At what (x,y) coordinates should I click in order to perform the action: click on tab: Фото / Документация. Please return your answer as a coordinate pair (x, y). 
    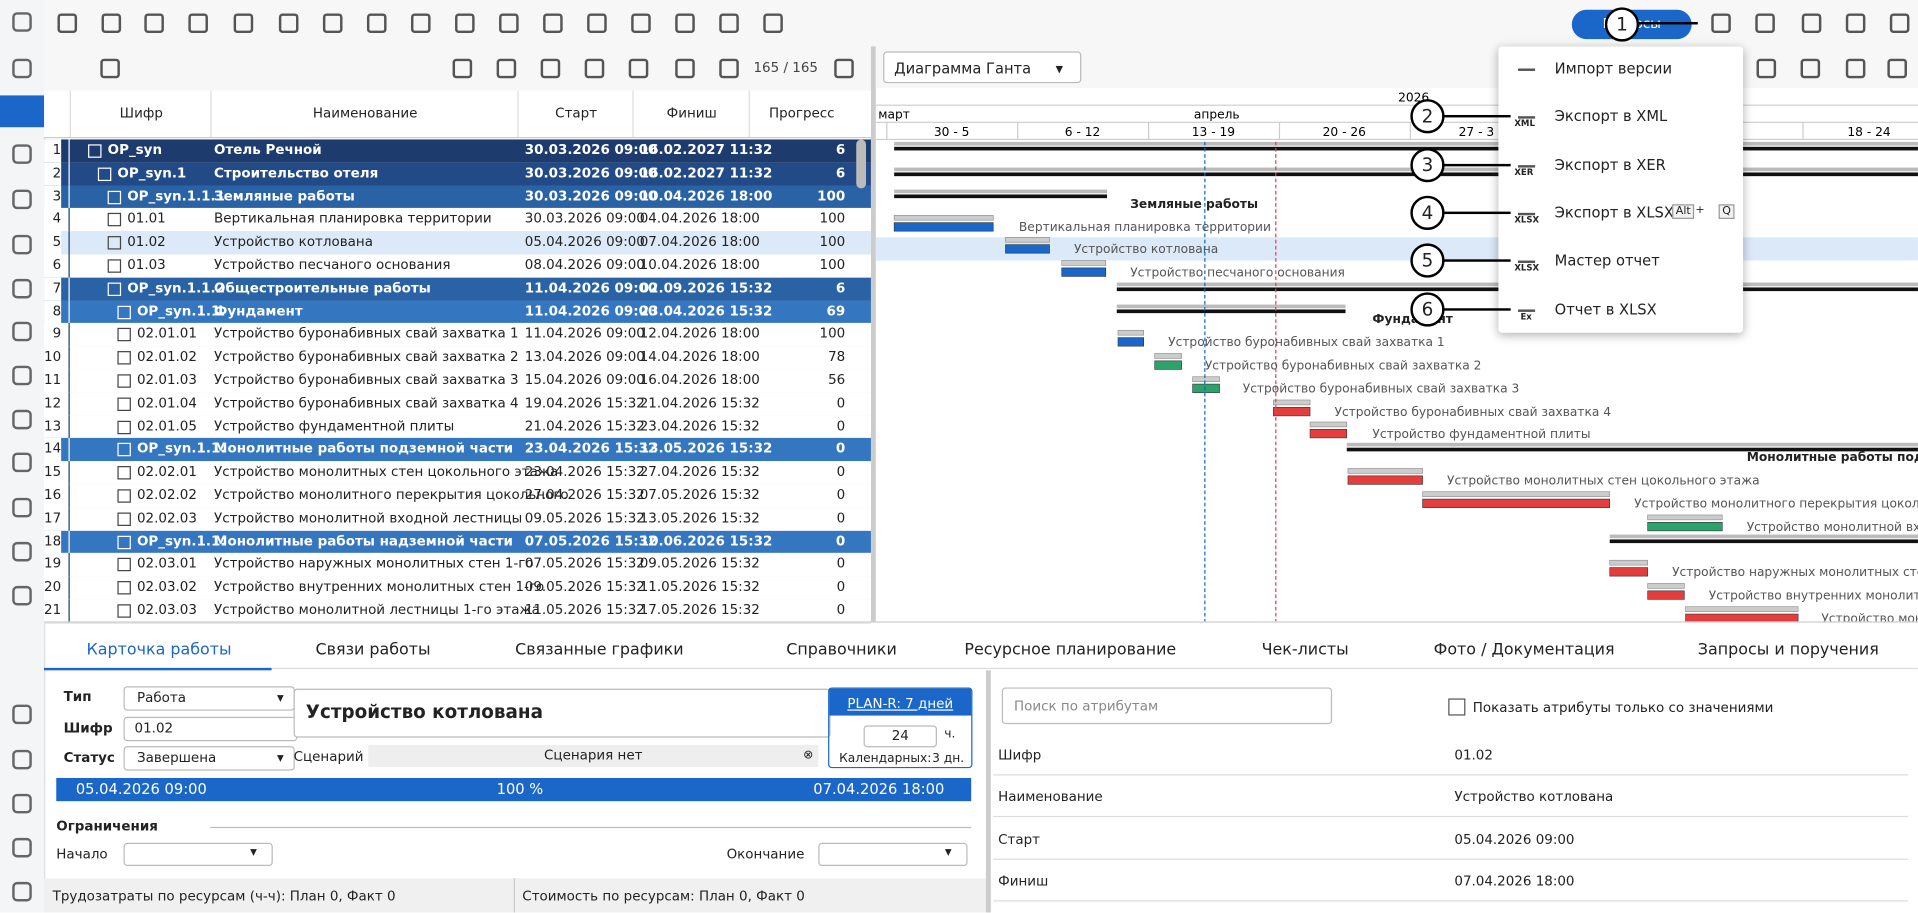
    Looking at the image, I should click on (1524, 650).